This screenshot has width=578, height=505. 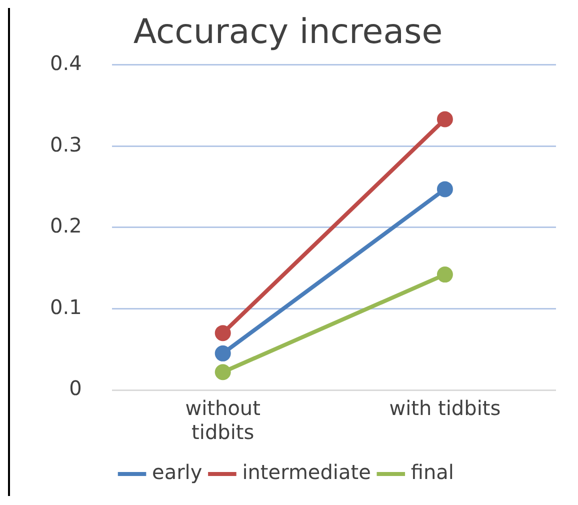 I want to click on chart-title: Accuracy increase, so click(x=288, y=32).